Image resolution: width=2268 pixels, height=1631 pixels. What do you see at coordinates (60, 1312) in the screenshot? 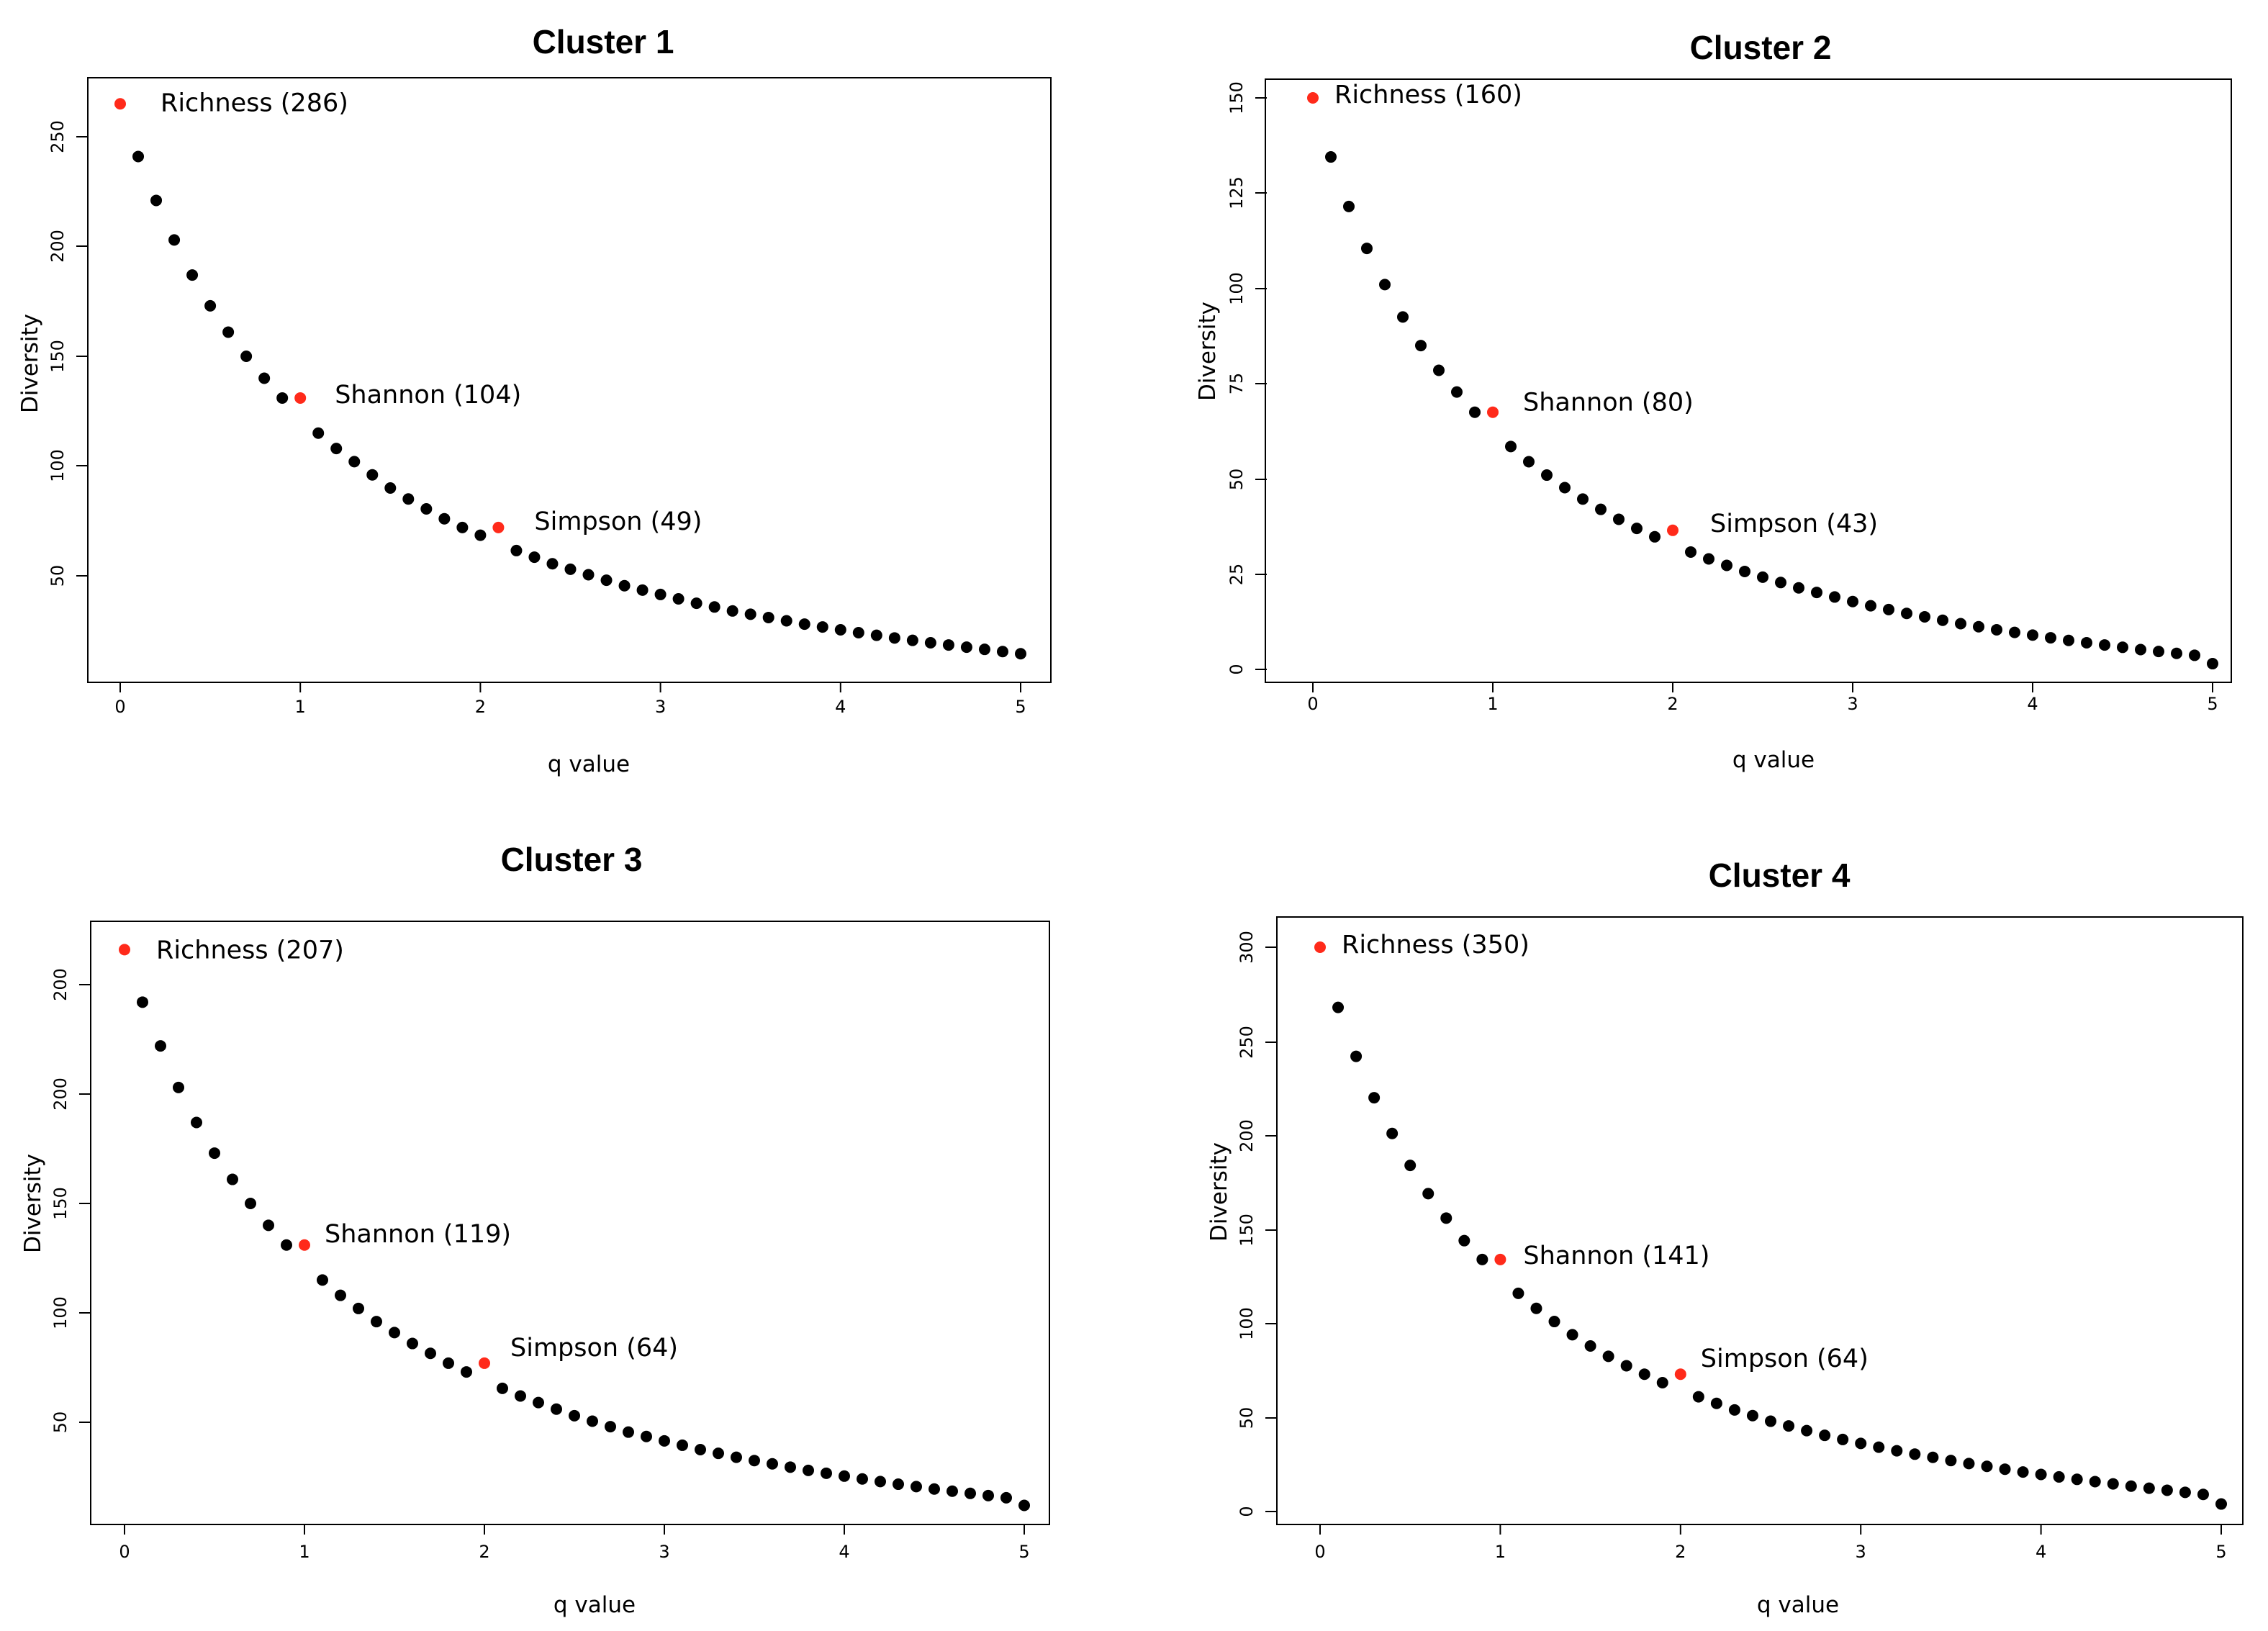
I see `y-tick-label: 100` at bounding box center [60, 1312].